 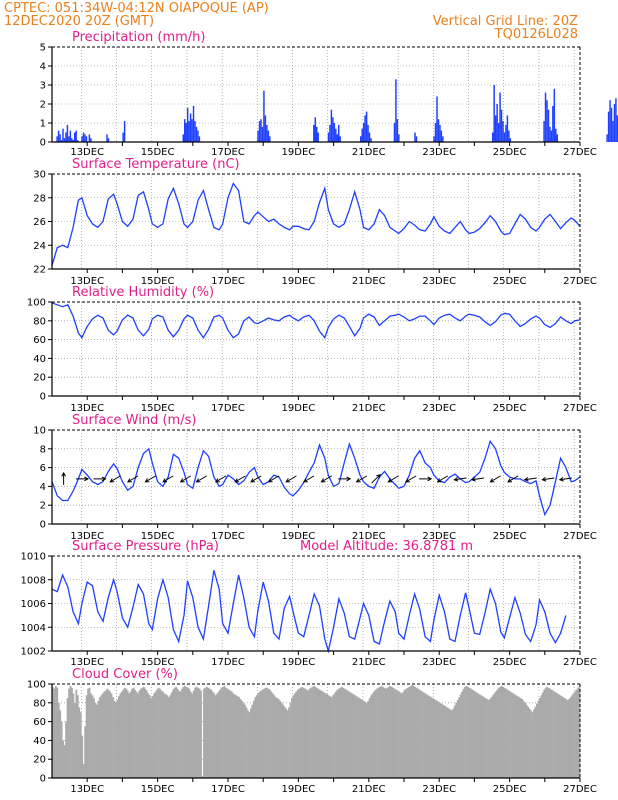 What do you see at coordinates (43, 506) in the screenshot?
I see `y-tick-label: 2` at bounding box center [43, 506].